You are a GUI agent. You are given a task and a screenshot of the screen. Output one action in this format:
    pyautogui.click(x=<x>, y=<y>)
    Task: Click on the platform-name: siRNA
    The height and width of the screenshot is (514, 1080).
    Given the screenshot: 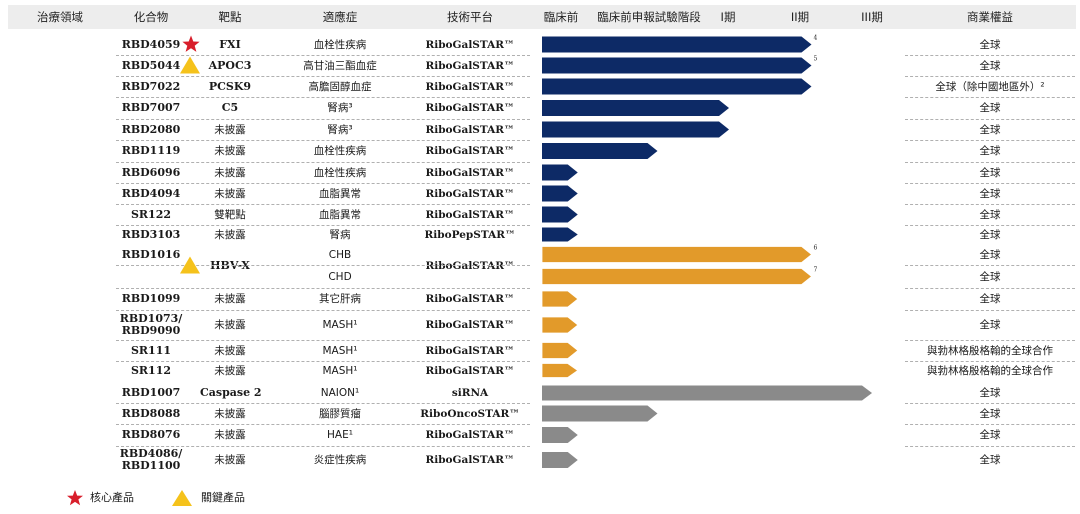 What is the action you would take?
    pyautogui.click(x=470, y=393)
    